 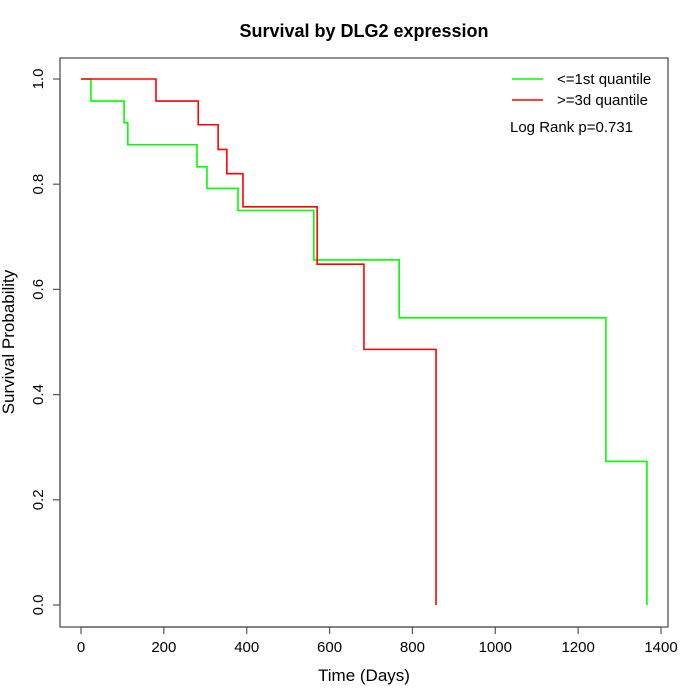 What do you see at coordinates (38, 394) in the screenshot?
I see `y-tick-label: 0.4` at bounding box center [38, 394].